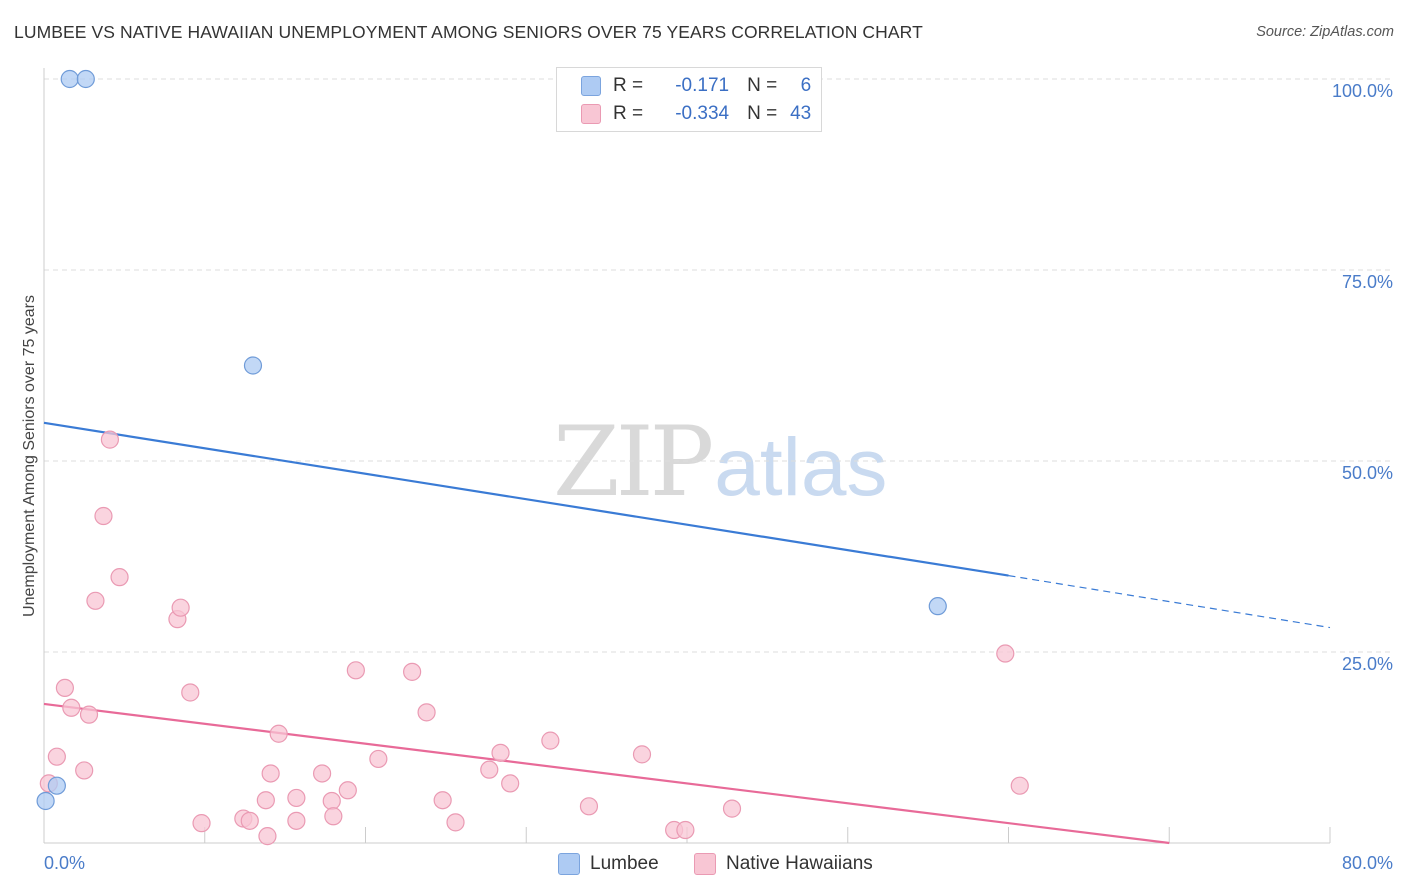  What do you see at coordinates (633, 462) in the screenshot?
I see `watermark-zip: ZIP` at bounding box center [633, 462].